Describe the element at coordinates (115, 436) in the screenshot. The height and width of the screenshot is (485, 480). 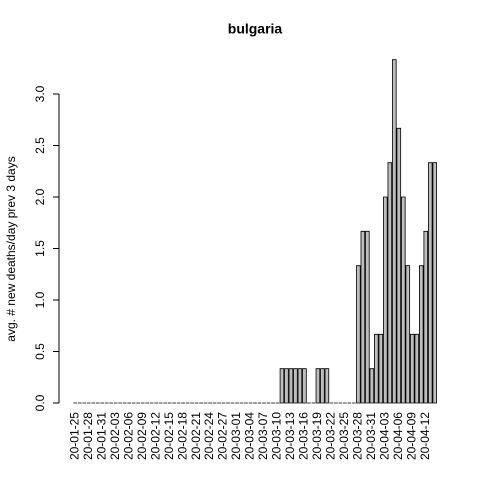
I see `x-tick-label: 20-02-03` at that location.